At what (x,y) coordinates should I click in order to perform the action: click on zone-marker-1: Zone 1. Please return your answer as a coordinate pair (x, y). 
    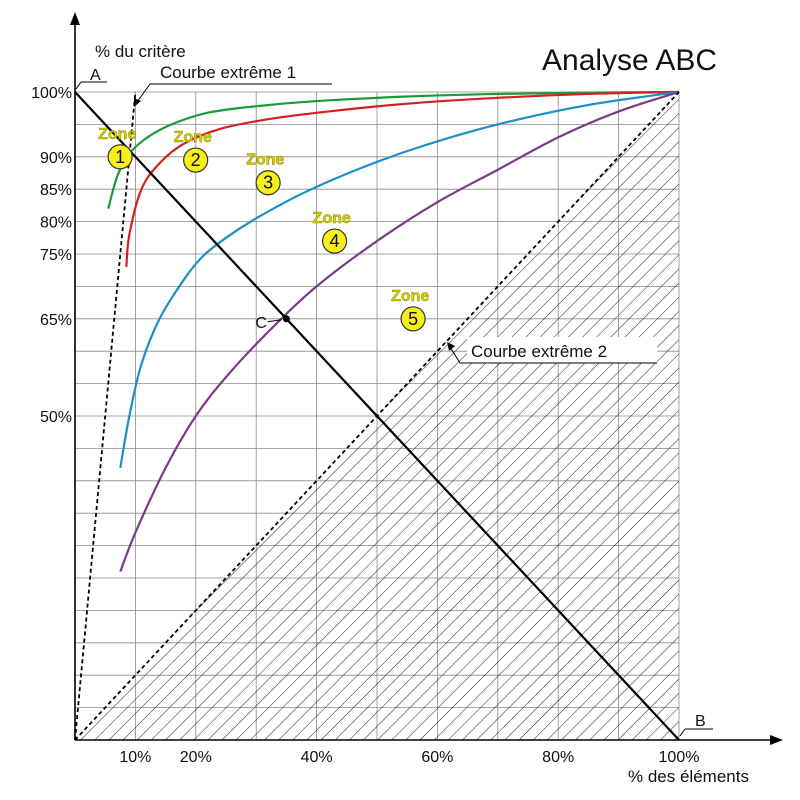
    Looking at the image, I should click on (117, 148).